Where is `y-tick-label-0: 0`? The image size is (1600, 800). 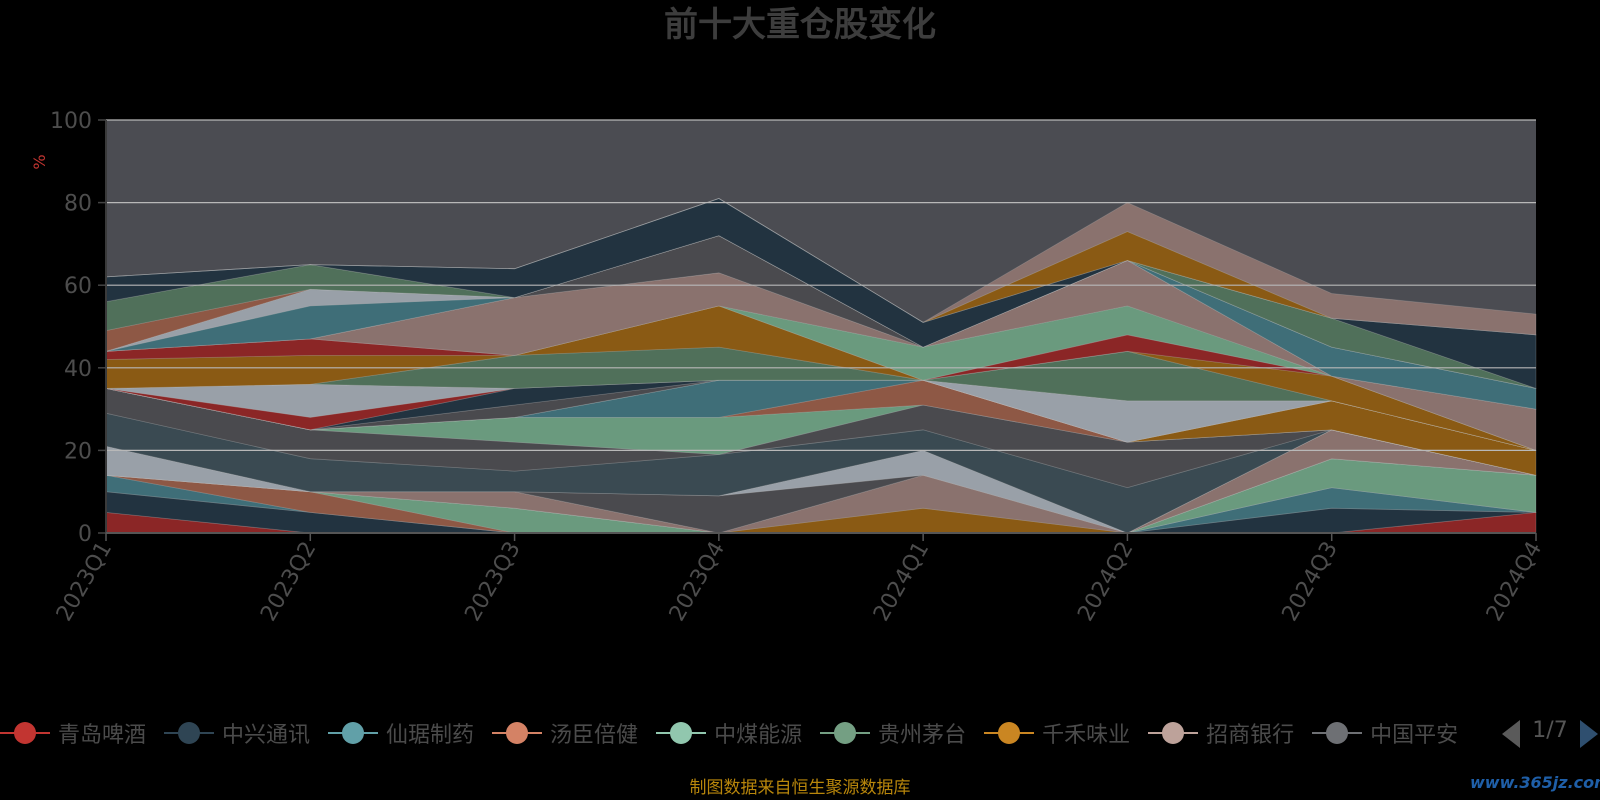 y-tick-label-0: 0 is located at coordinates (85, 534).